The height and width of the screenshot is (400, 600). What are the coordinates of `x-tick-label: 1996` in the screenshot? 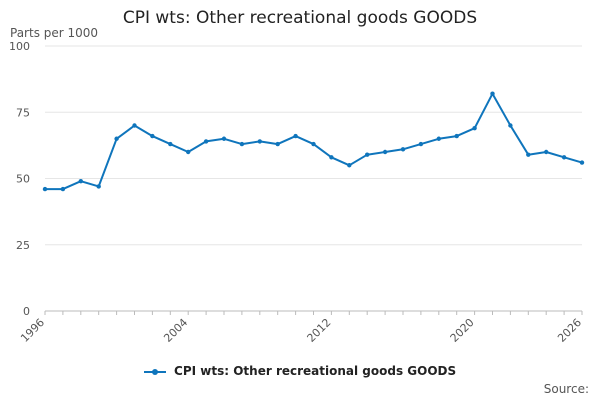 It's located at (32, 330).